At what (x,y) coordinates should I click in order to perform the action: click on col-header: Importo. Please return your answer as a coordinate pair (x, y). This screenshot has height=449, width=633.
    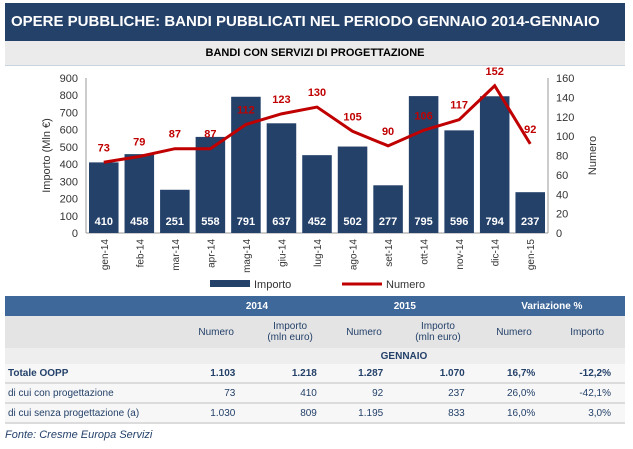
    Looking at the image, I should click on (587, 332).